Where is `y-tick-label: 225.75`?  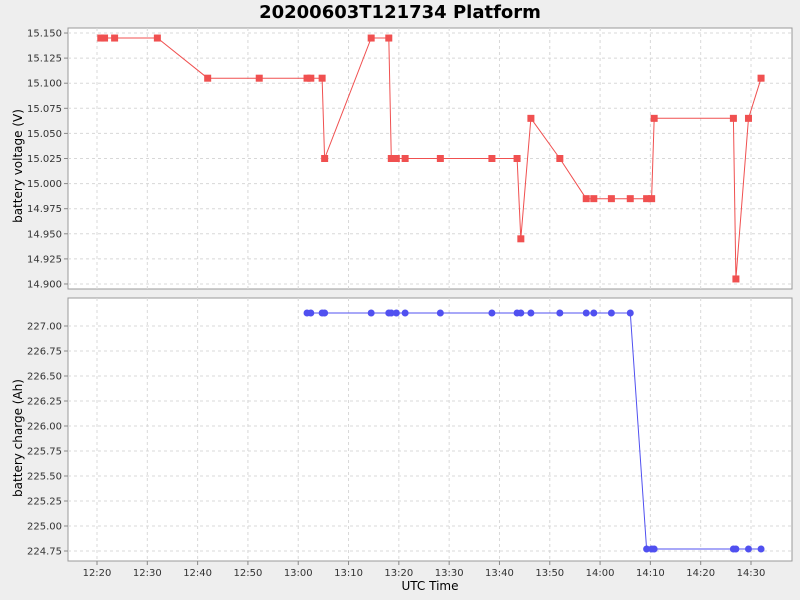 y-tick-label: 225.75 is located at coordinates (44, 452).